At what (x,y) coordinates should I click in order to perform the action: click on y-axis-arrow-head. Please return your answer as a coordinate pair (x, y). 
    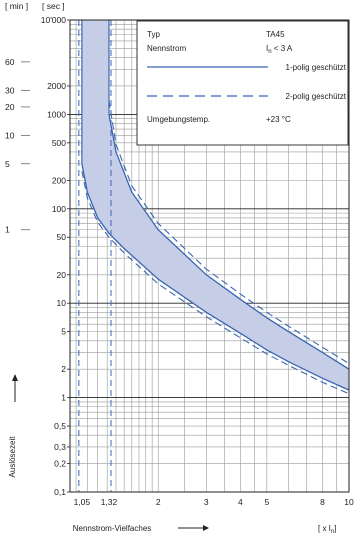
    Looking at the image, I should click on (15, 377).